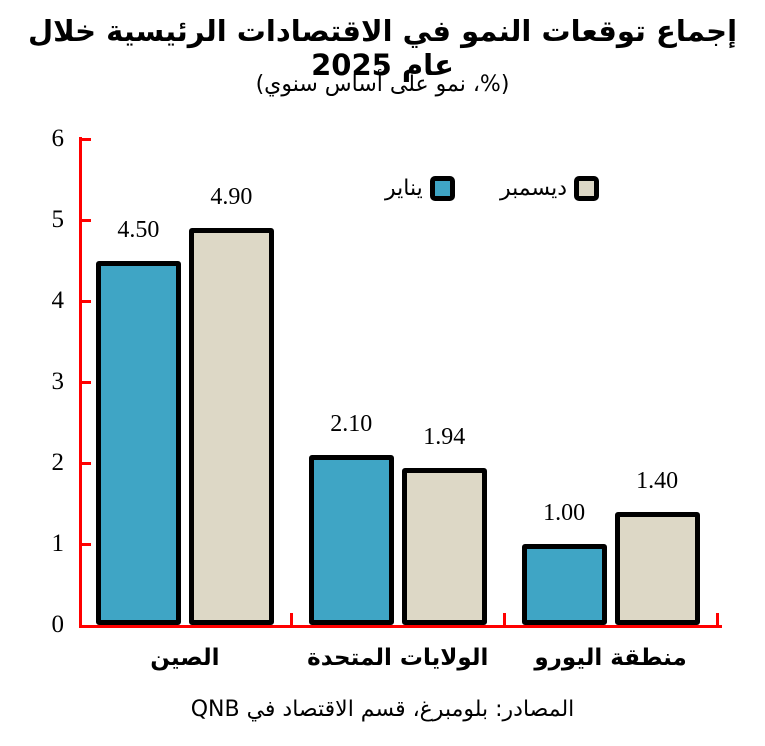 The width and height of the screenshot is (765, 746). I want to click on bar-value-label: 2.10, so click(351, 423).